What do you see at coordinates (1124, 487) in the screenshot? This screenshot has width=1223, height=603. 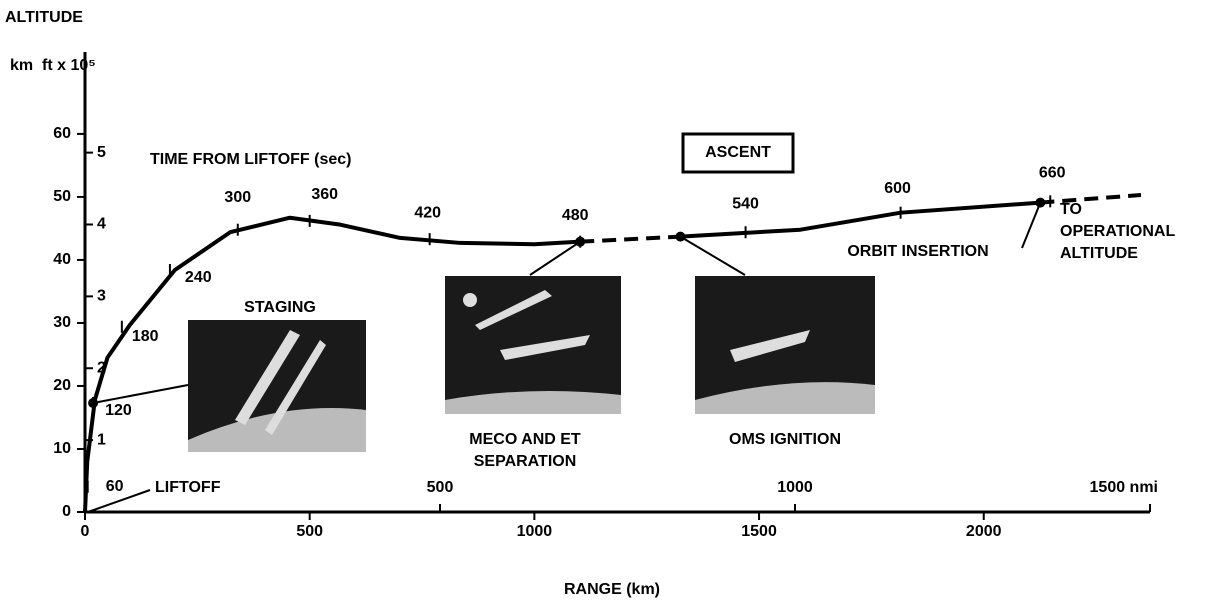 I see `x2-tick-label: 1500 nmi` at bounding box center [1124, 487].